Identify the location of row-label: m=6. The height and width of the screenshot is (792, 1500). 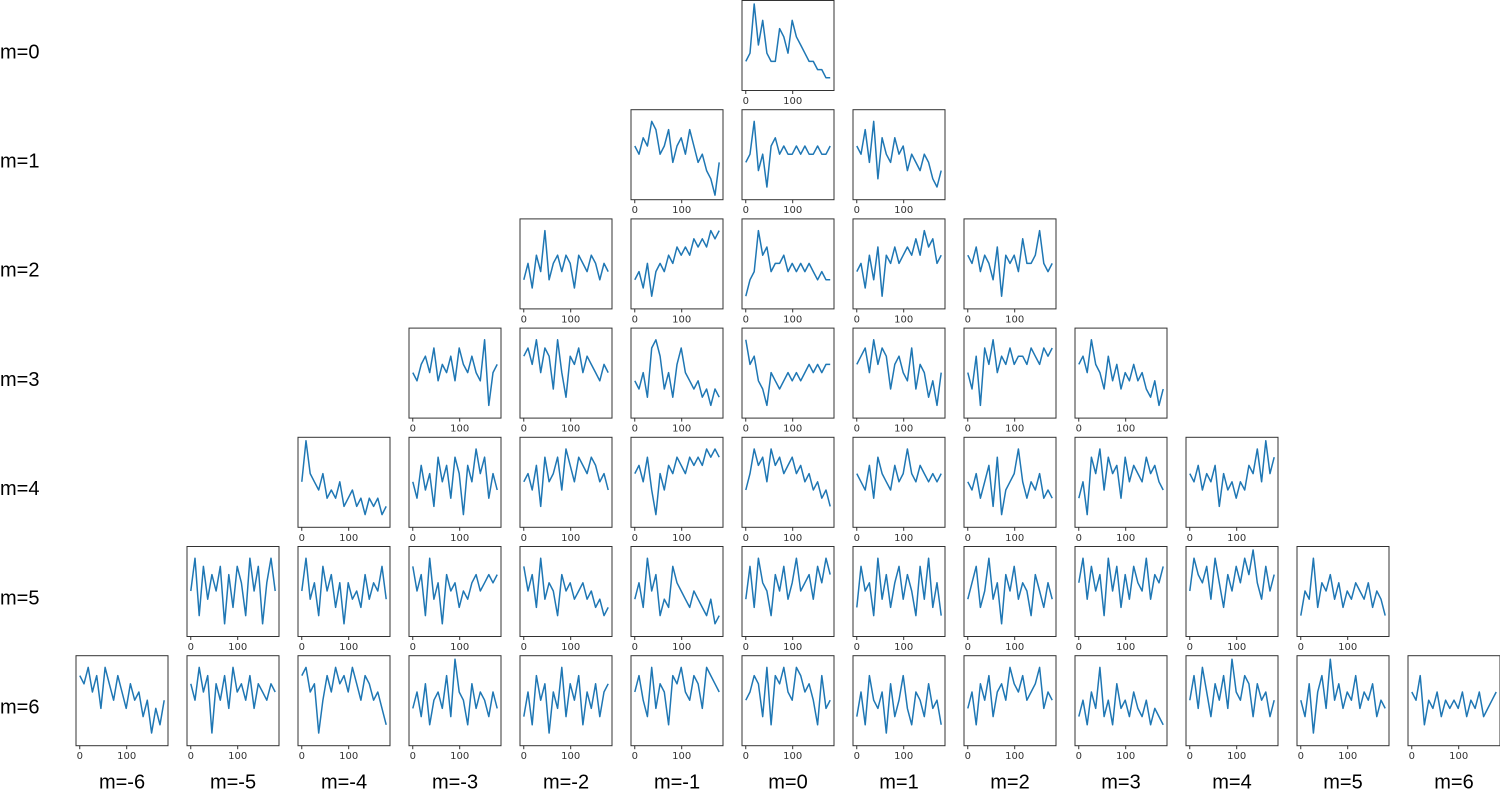
(19, 707).